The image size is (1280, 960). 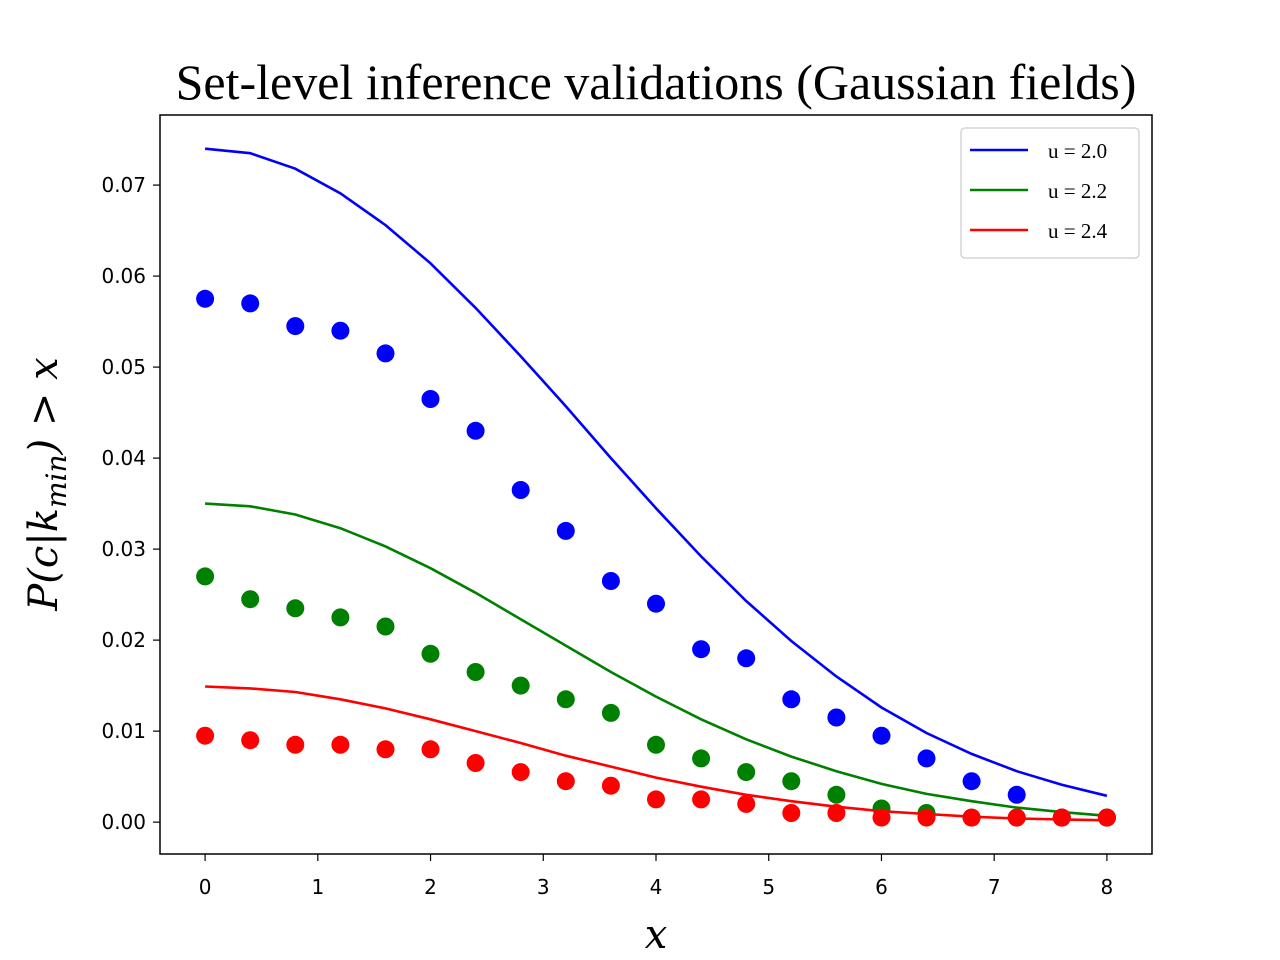 What do you see at coordinates (123, 731) in the screenshot?
I see `y-tick-label: 0.01` at bounding box center [123, 731].